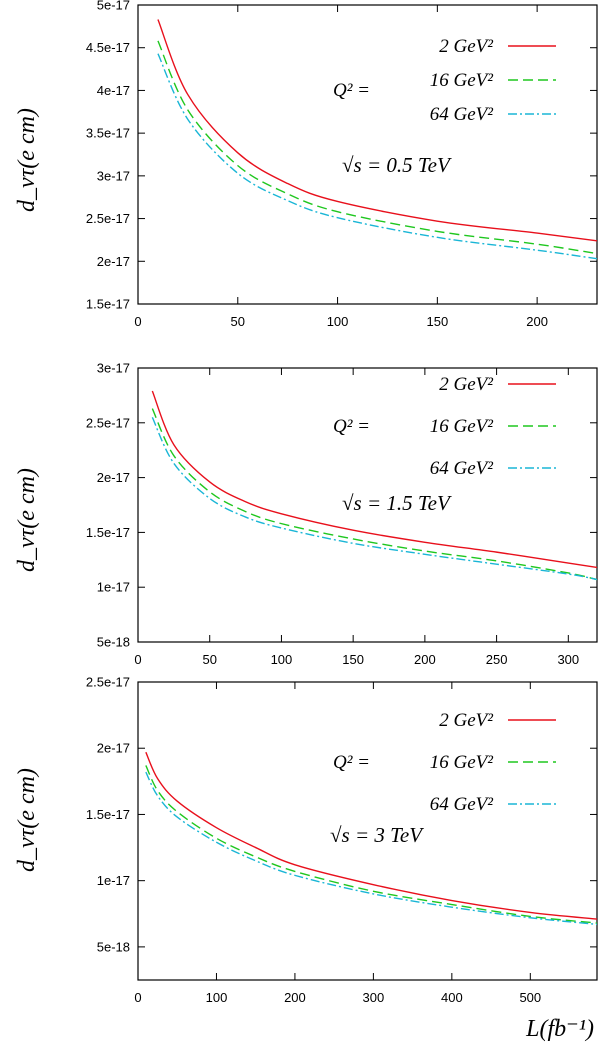 Image resolution: width=600 pixels, height=1046 pixels. What do you see at coordinates (530, 997) in the screenshot?
I see `x-tick-label: 500` at bounding box center [530, 997].